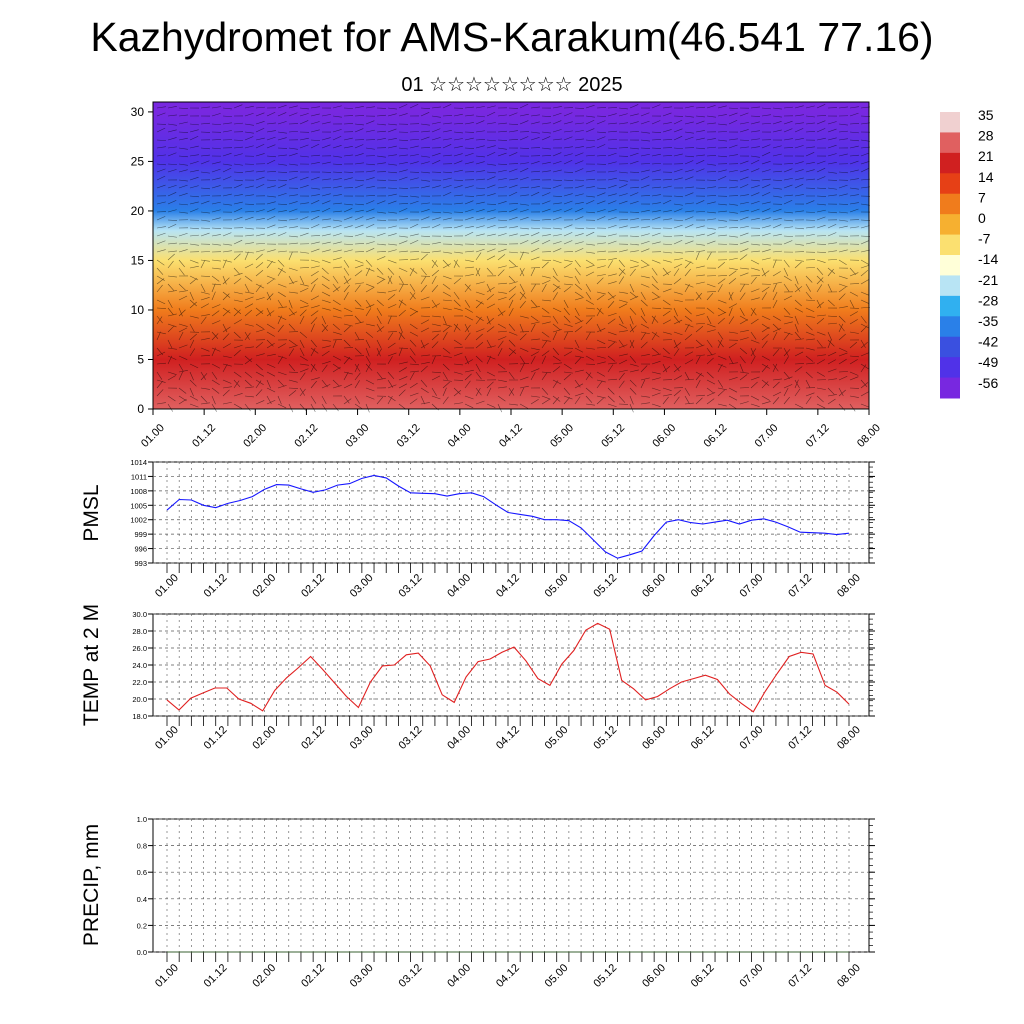 Image resolution: width=1024 pixels, height=1024 pixels. What do you see at coordinates (508, 516) in the screenshot?
I see `series-line` at bounding box center [508, 516].